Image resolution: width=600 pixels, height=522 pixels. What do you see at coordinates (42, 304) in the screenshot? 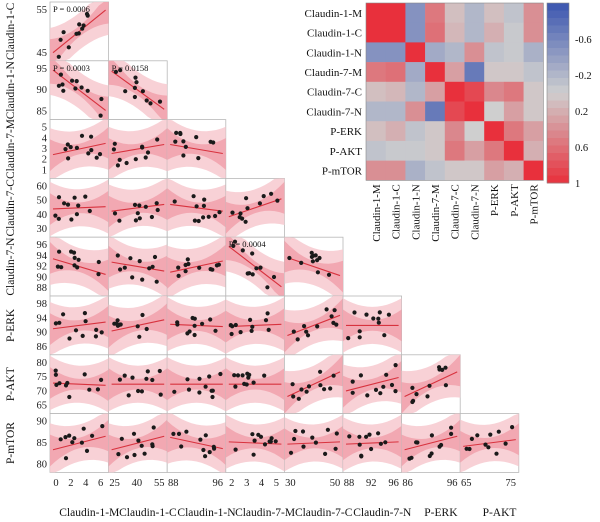
I see `y-tick-label: 98` at bounding box center [42, 304].